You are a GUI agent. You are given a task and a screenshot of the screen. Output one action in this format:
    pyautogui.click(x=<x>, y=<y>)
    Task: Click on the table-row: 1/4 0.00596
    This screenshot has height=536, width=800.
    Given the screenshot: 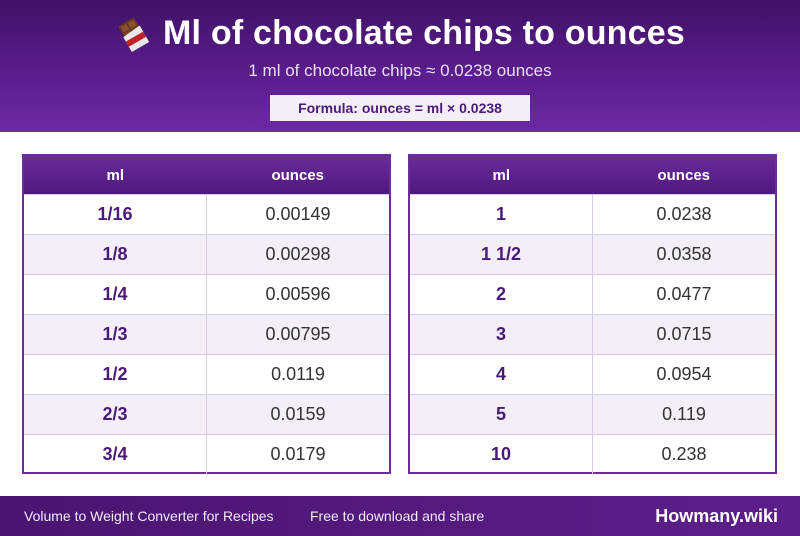 What is the action you would take?
    pyautogui.click(x=206, y=294)
    